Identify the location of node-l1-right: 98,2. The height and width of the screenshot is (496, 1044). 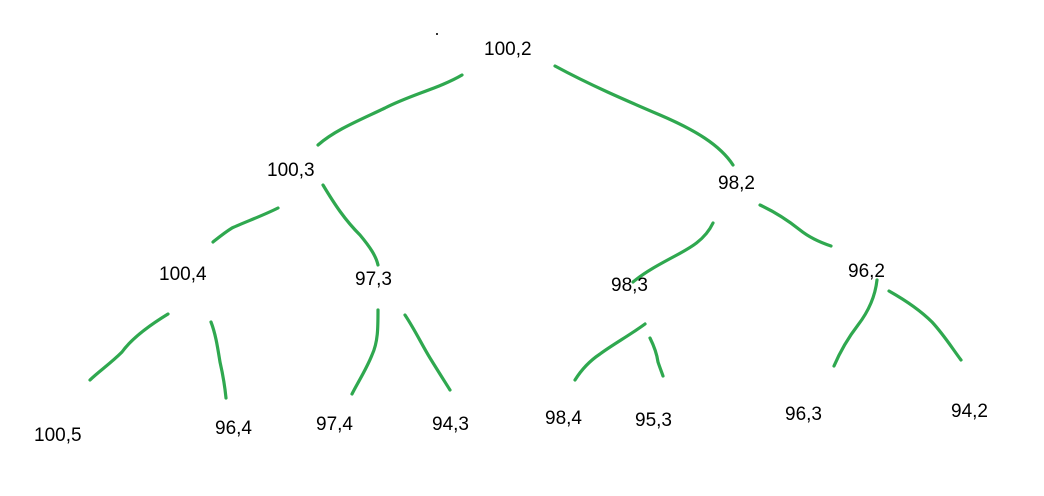
(736, 183).